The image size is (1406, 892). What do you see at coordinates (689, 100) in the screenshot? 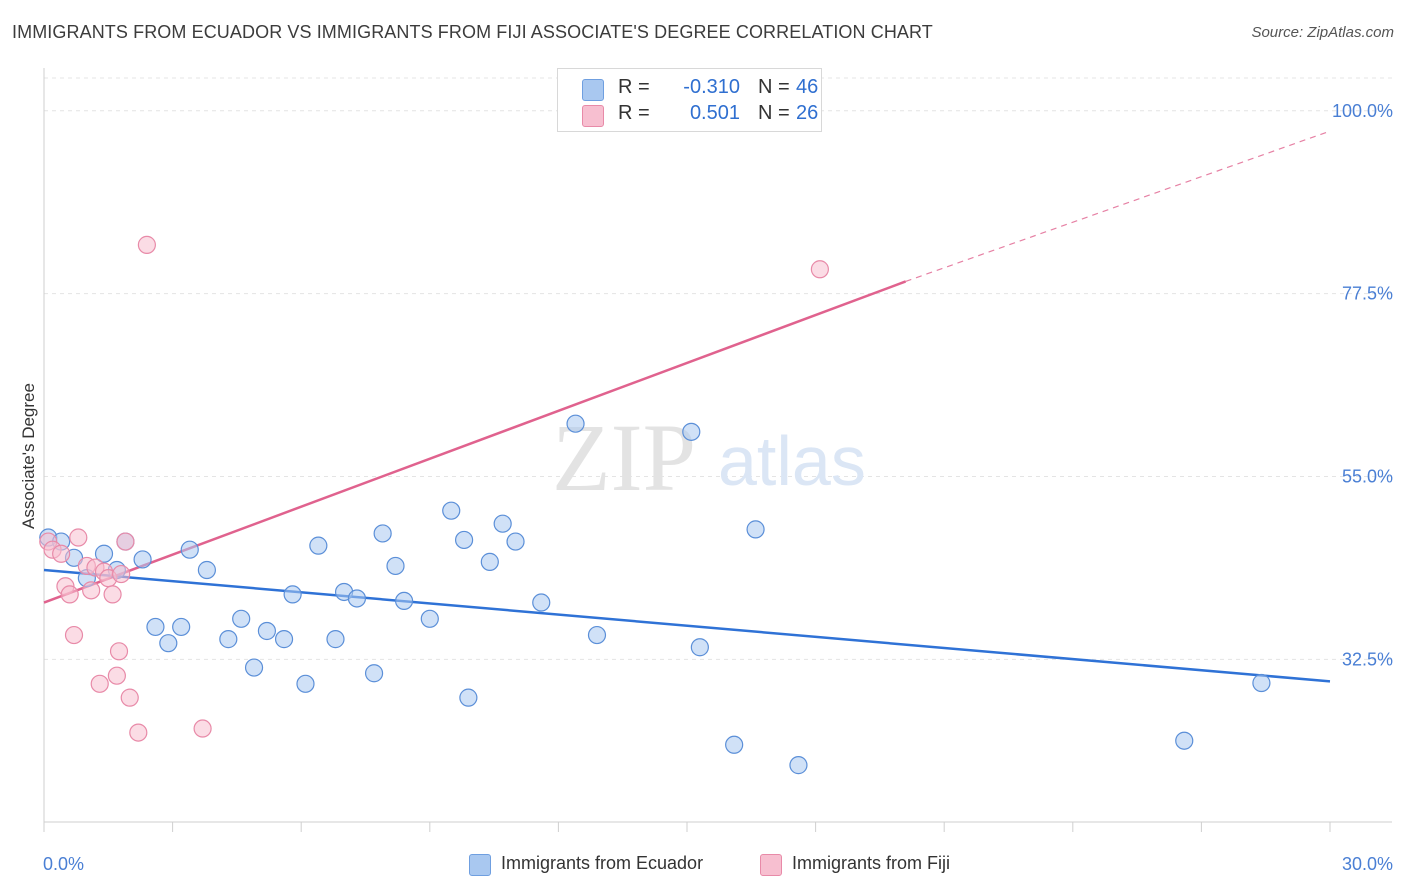
I see `stats-legend-box: R = -0.310 N = 46 R = 0.501 N = 26` at bounding box center [689, 100].